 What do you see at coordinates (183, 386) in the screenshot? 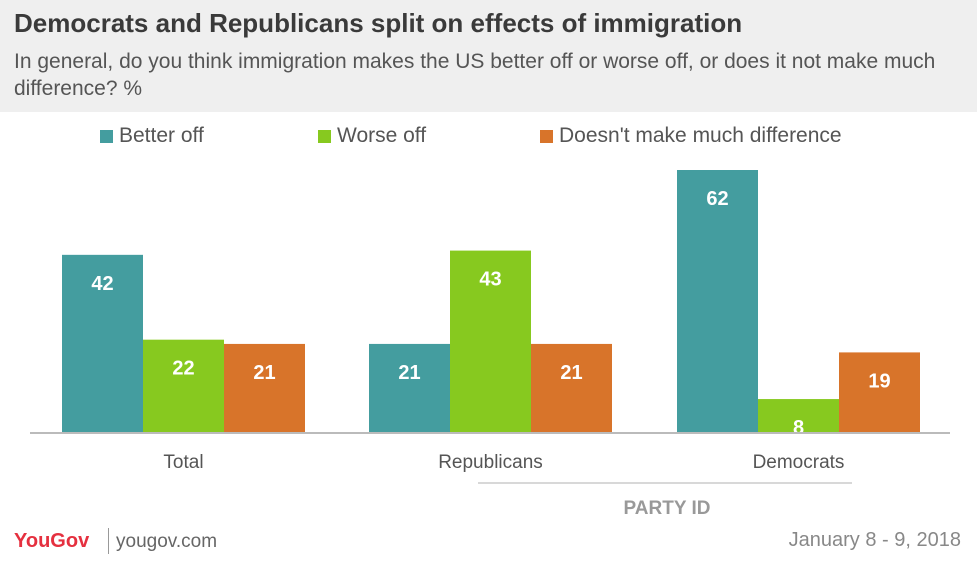
I see `bar-total-worse-off` at bounding box center [183, 386].